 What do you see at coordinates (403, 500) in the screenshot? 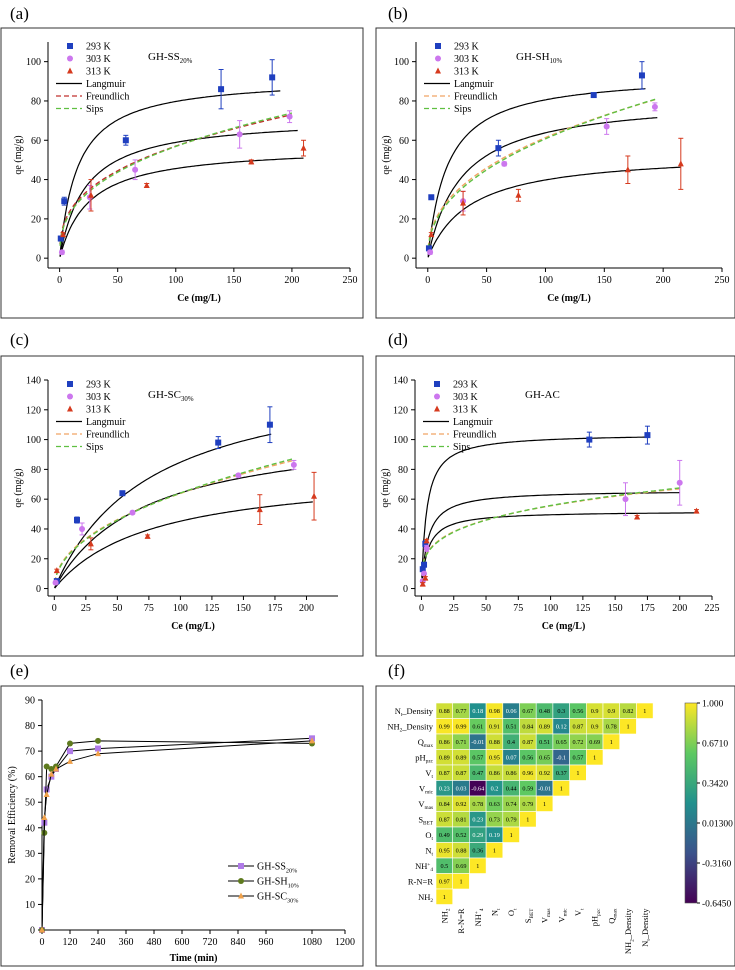
I see `y-tick-label-d: 60` at bounding box center [403, 500].